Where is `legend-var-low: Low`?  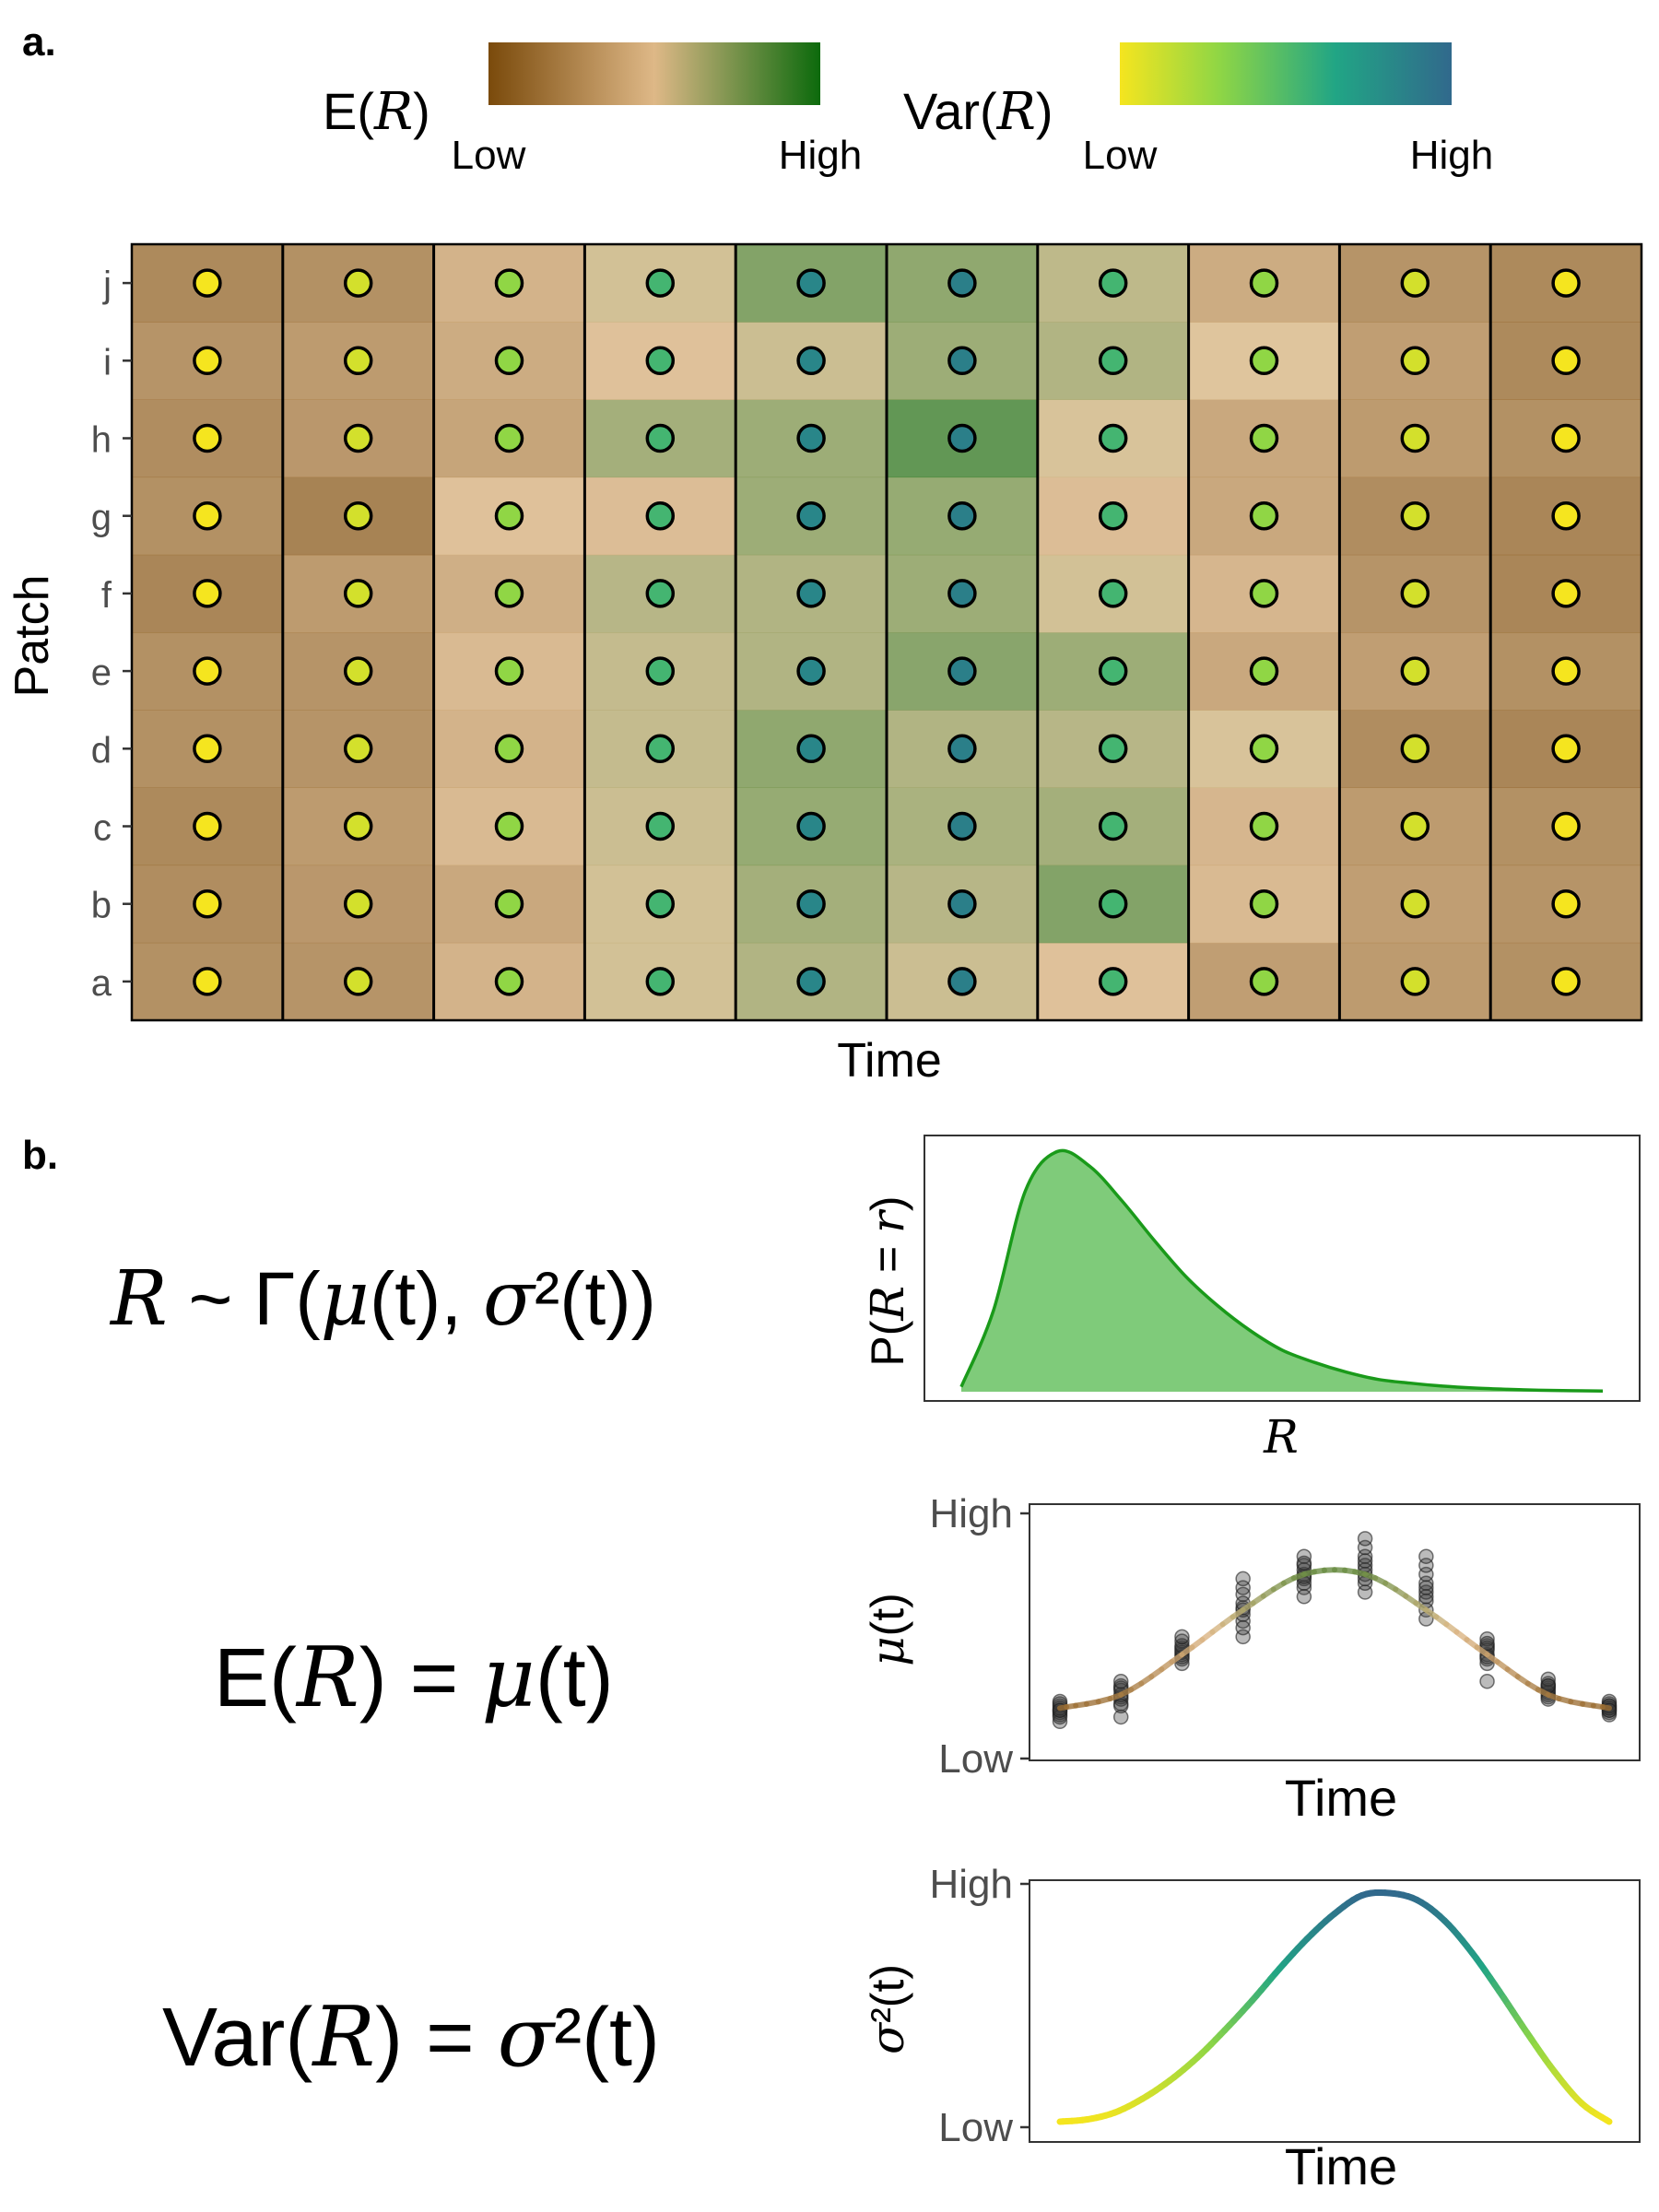 legend-var-low: Low is located at coordinates (1120, 155).